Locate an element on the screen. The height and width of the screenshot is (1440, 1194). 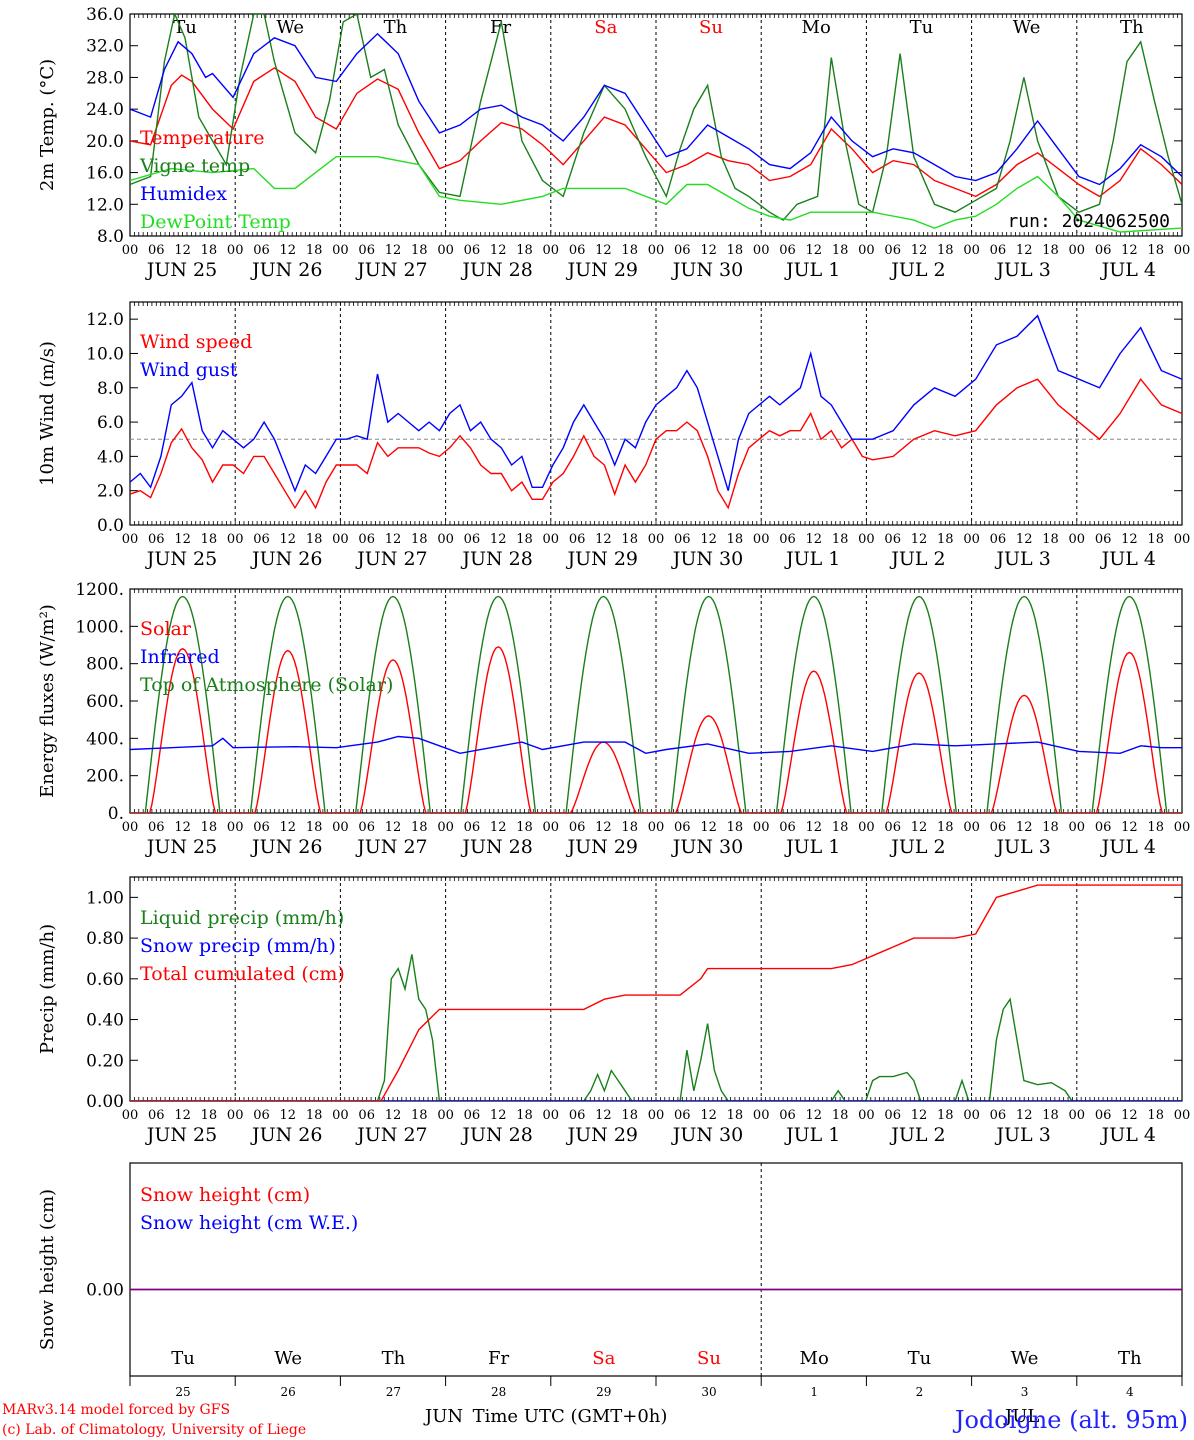
y-tick-labels: 0.00 0.20 0.40 0.60 0.80 1.00 is located at coordinates (634, 1000).